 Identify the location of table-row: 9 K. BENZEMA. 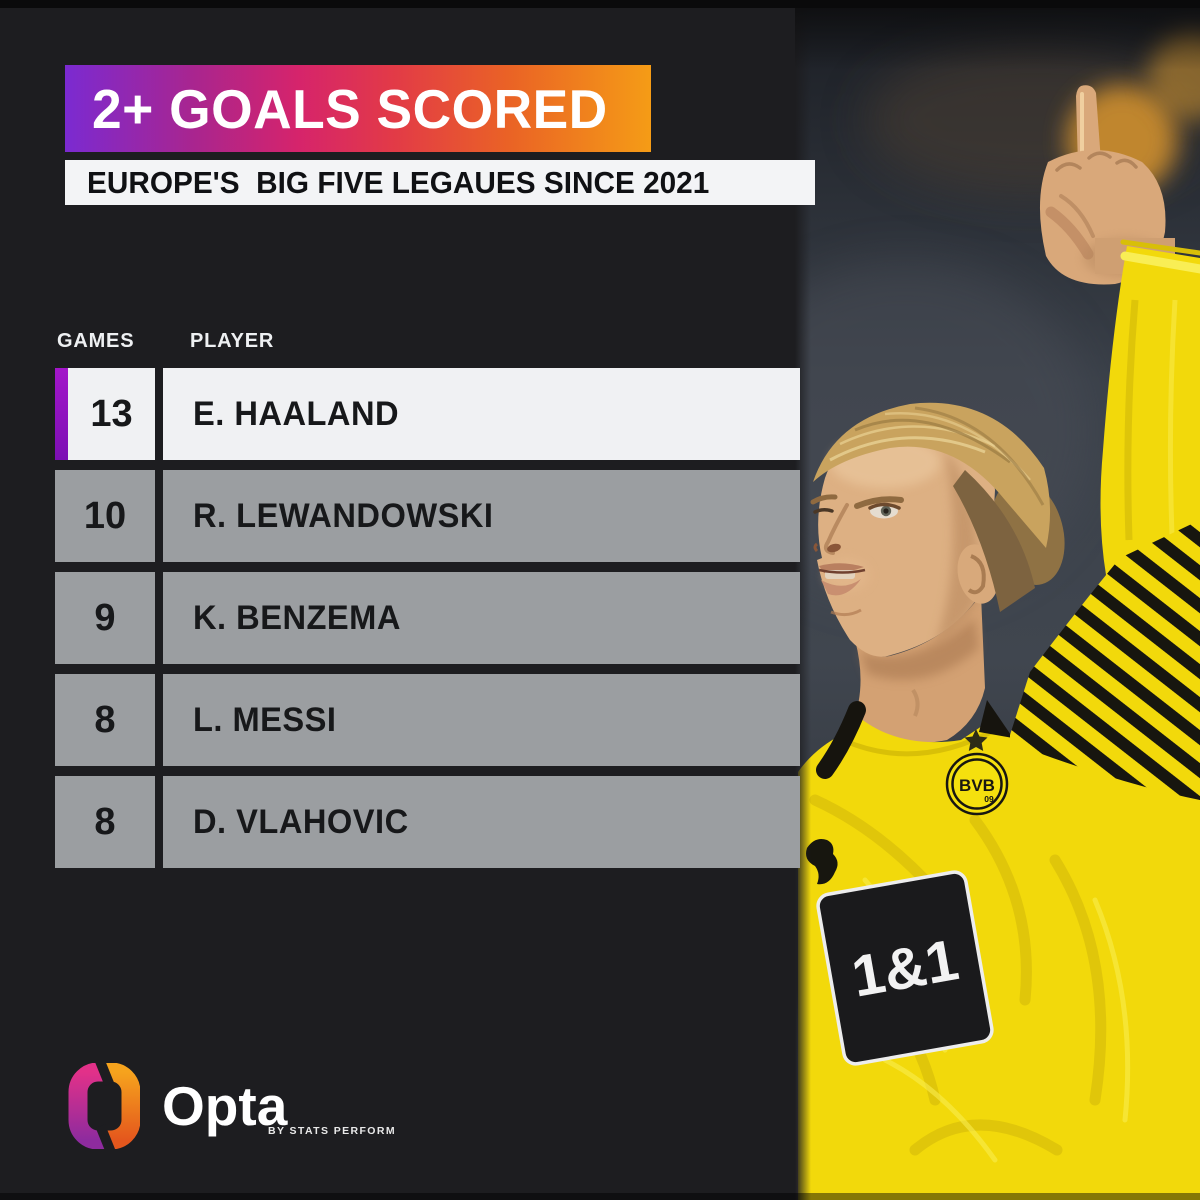
(427, 618).